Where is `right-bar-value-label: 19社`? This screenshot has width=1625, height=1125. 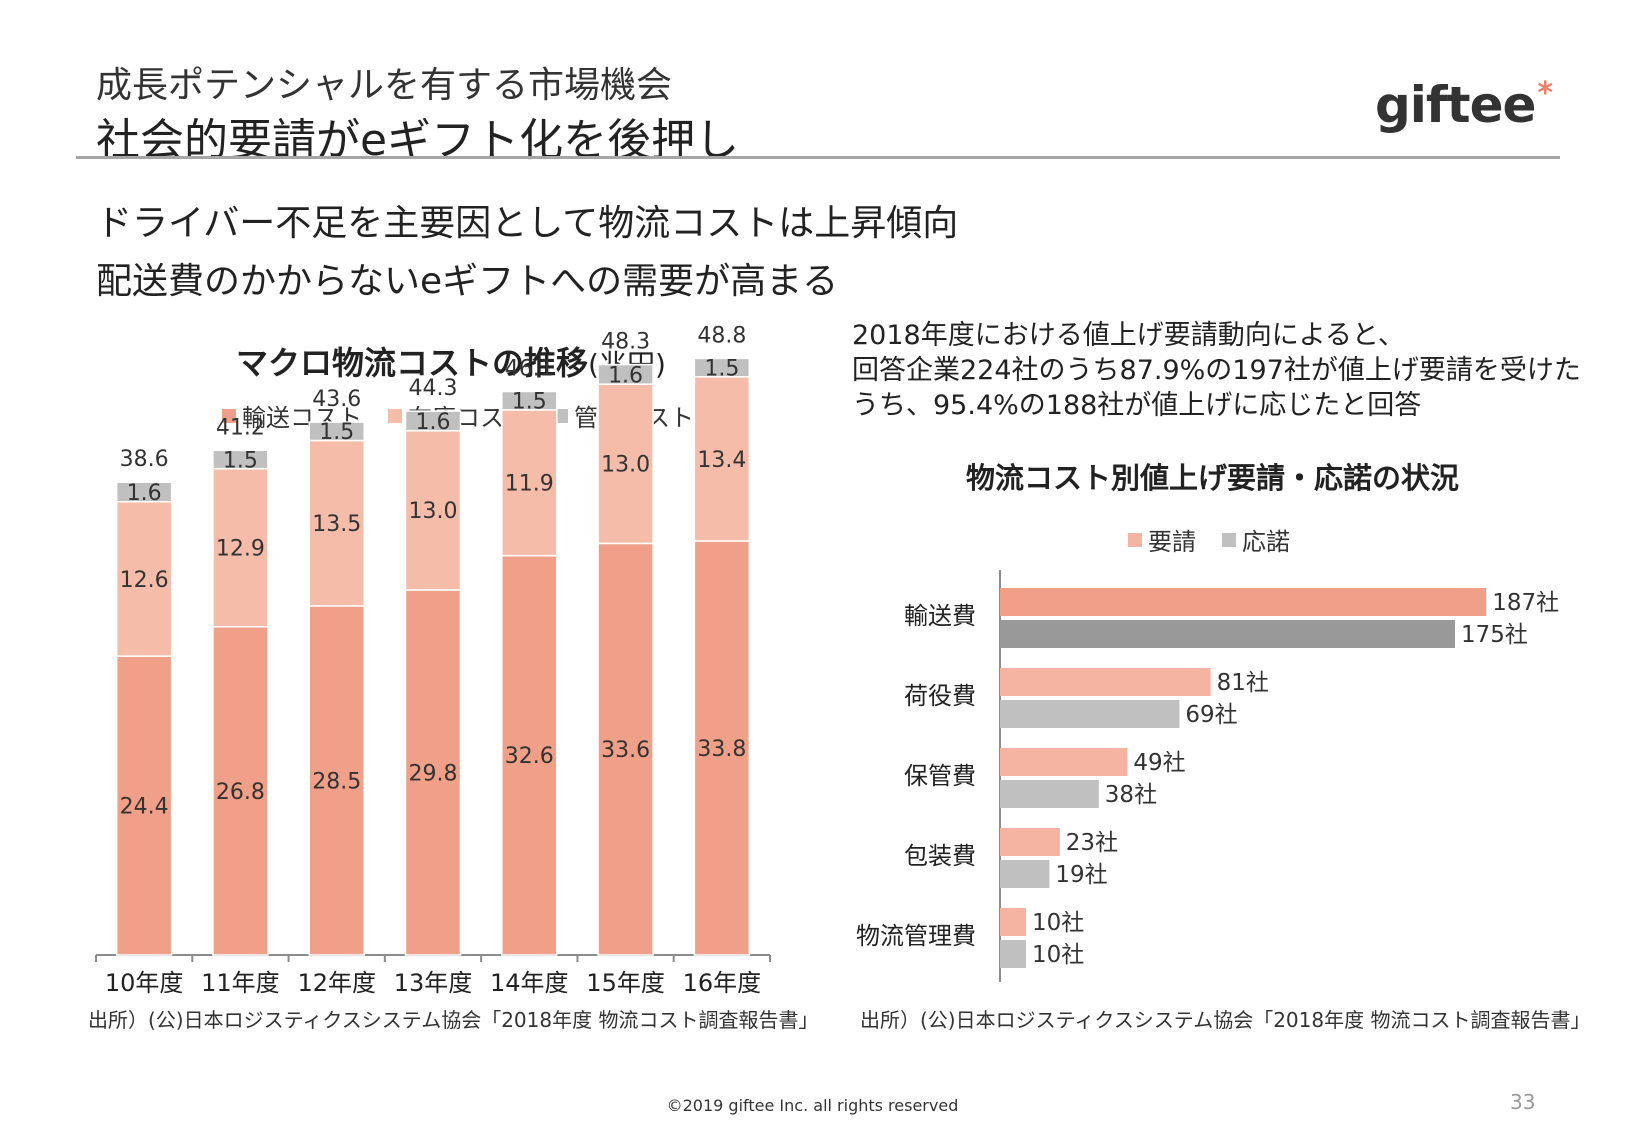
right-bar-value-label: 19社 is located at coordinates (1081, 875).